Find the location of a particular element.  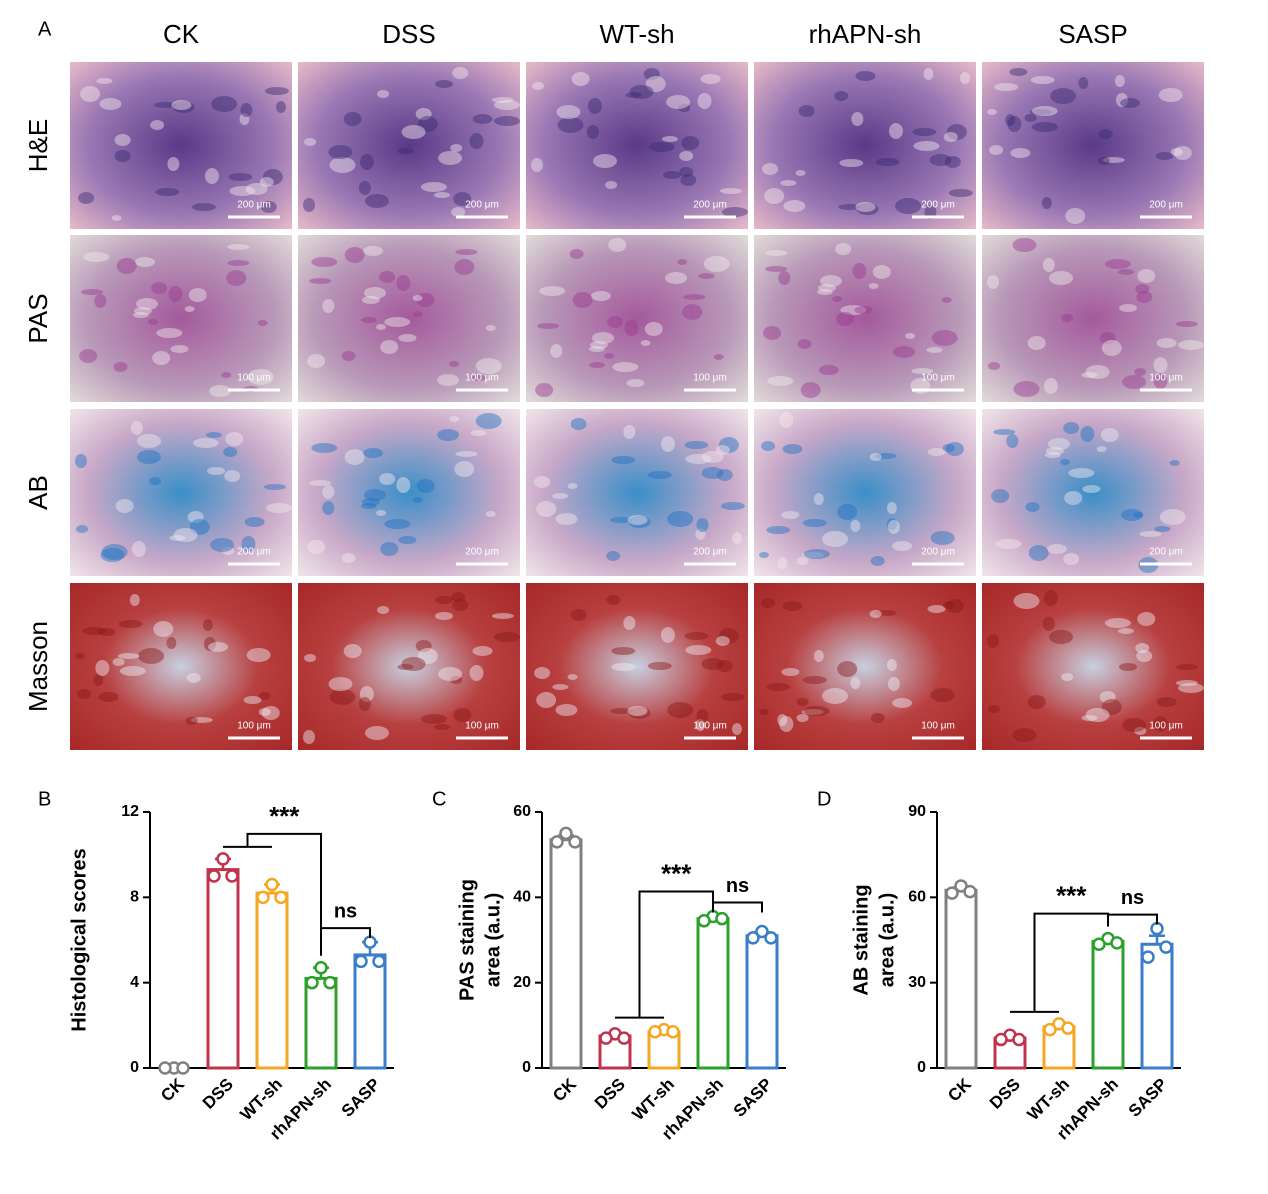

y-axis-label: area (a.u.) is located at coordinates (493, 940).